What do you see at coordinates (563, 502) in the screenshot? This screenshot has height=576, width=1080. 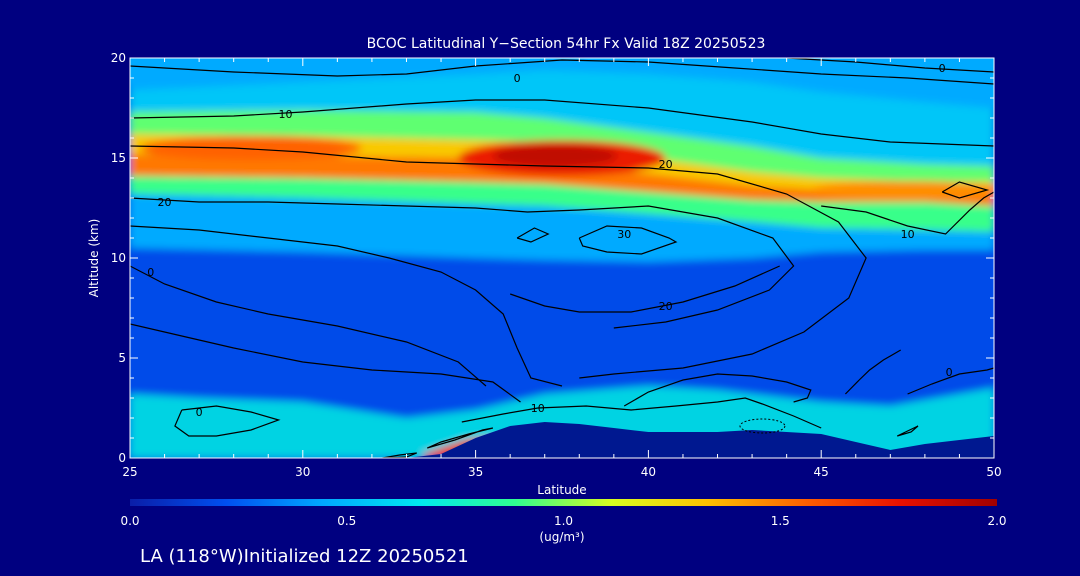 I see `colorbar-strip` at bounding box center [563, 502].